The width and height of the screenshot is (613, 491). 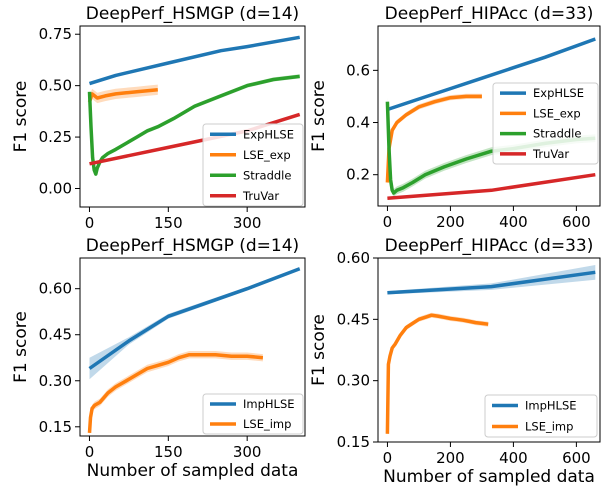 I want to click on y-tick-label: 0.75, so click(x=55, y=34).